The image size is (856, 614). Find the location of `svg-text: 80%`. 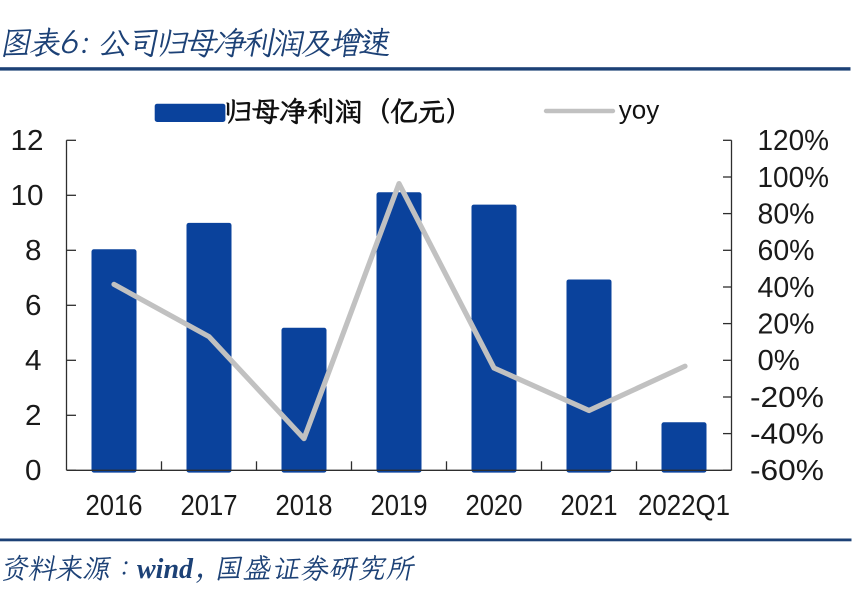

svg-text: 80% is located at coordinates (786, 214).